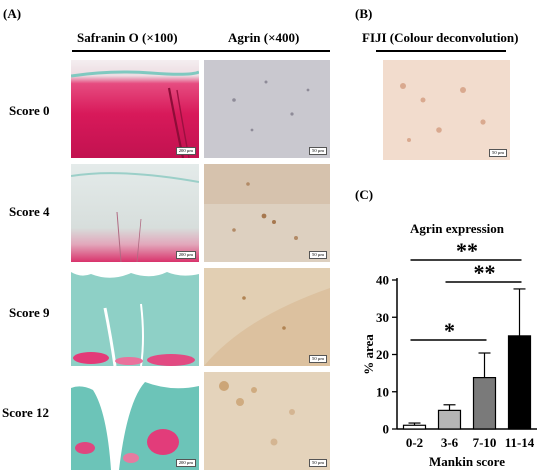 Image resolution: width=550 pixels, height=473 pixels. I want to click on safranin-image-score-0: 200 µm, so click(135, 109).